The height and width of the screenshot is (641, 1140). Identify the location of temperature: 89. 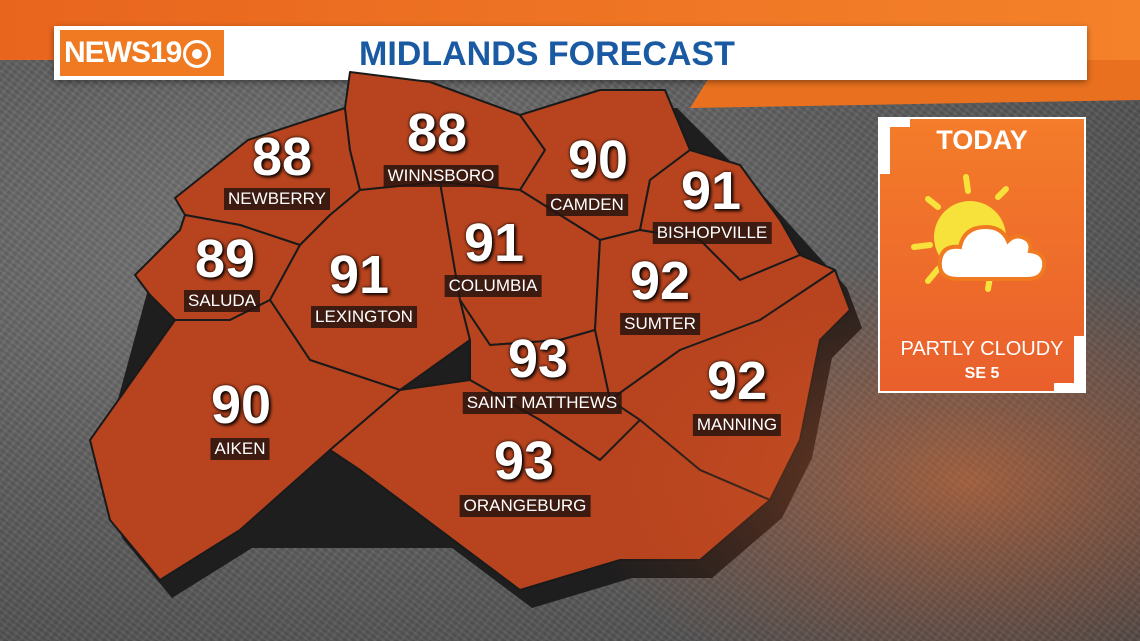
(225, 259).